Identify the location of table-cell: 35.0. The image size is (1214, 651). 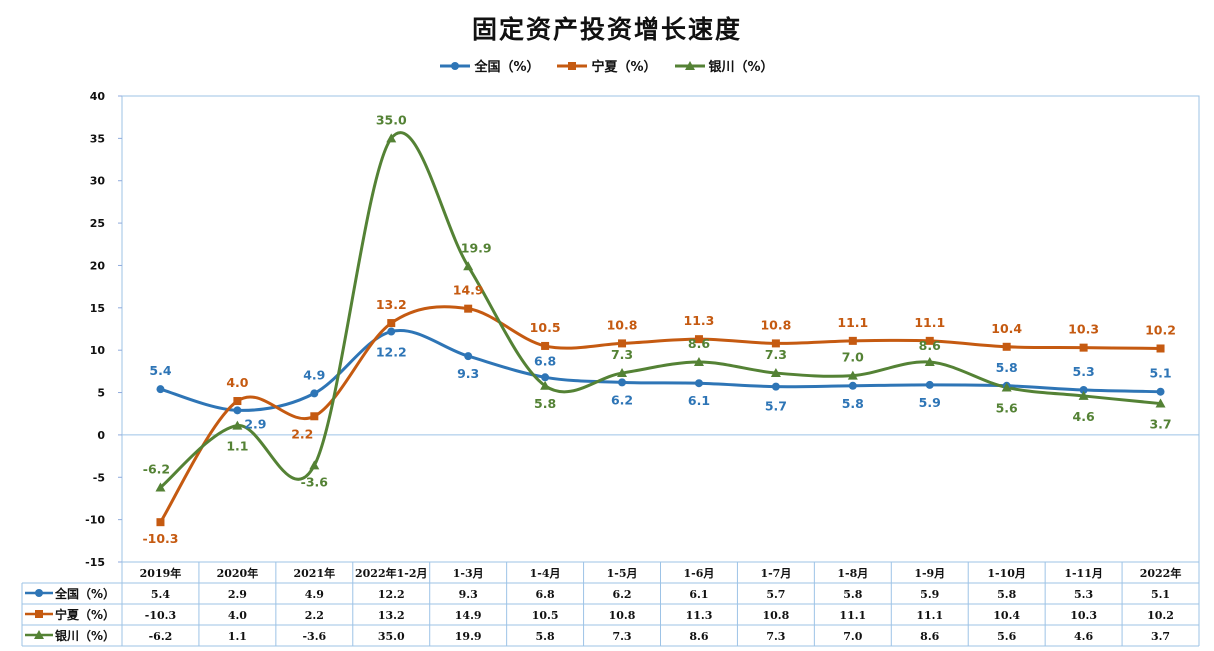
(391, 636).